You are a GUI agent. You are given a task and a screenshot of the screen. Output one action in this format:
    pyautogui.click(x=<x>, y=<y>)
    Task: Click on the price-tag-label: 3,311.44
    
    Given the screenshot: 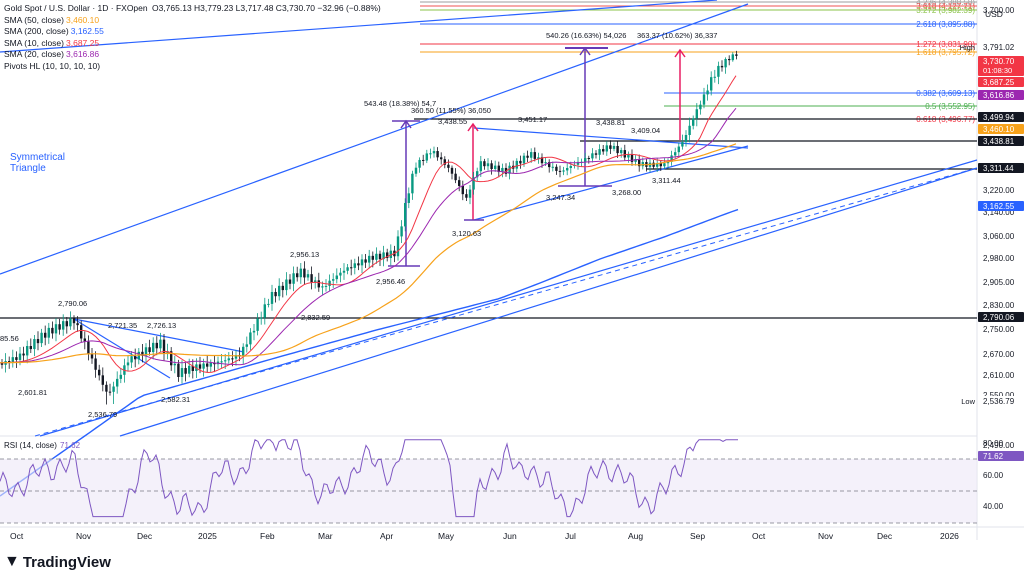 What is the action you would take?
    pyautogui.click(x=998, y=168)
    